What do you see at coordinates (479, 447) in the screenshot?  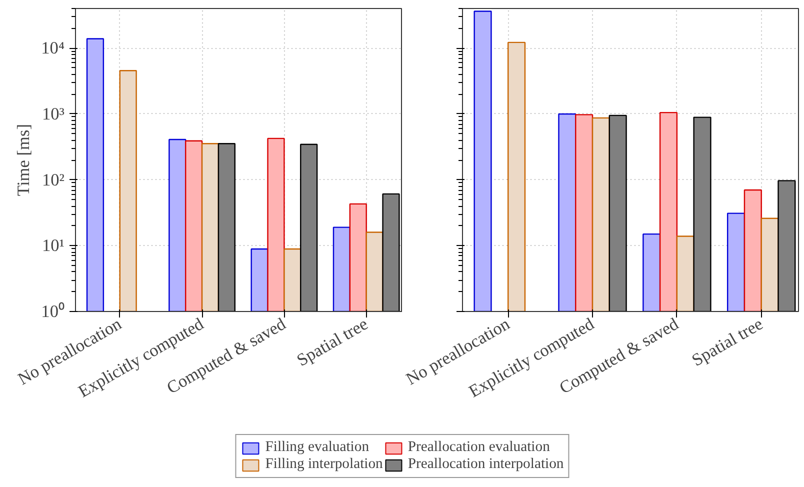 I see `legend-label: Preallocation evaluation` at bounding box center [479, 447].